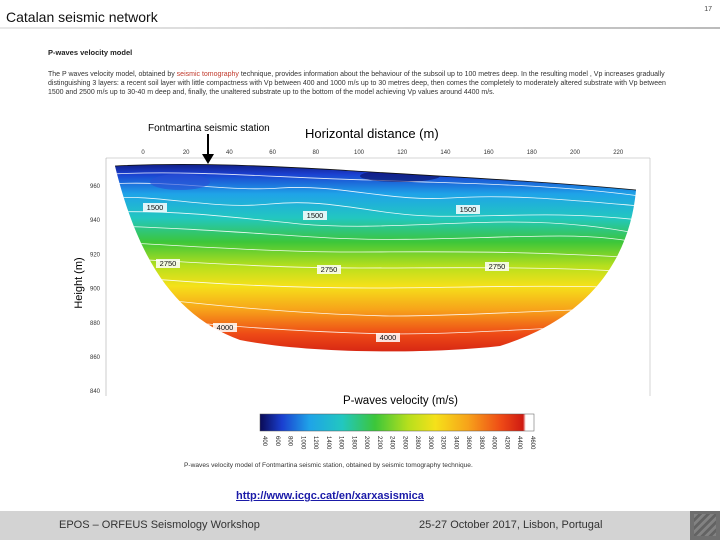 The image size is (720, 540). What do you see at coordinates (208, 149) in the screenshot?
I see `station-arrow` at bounding box center [208, 149].